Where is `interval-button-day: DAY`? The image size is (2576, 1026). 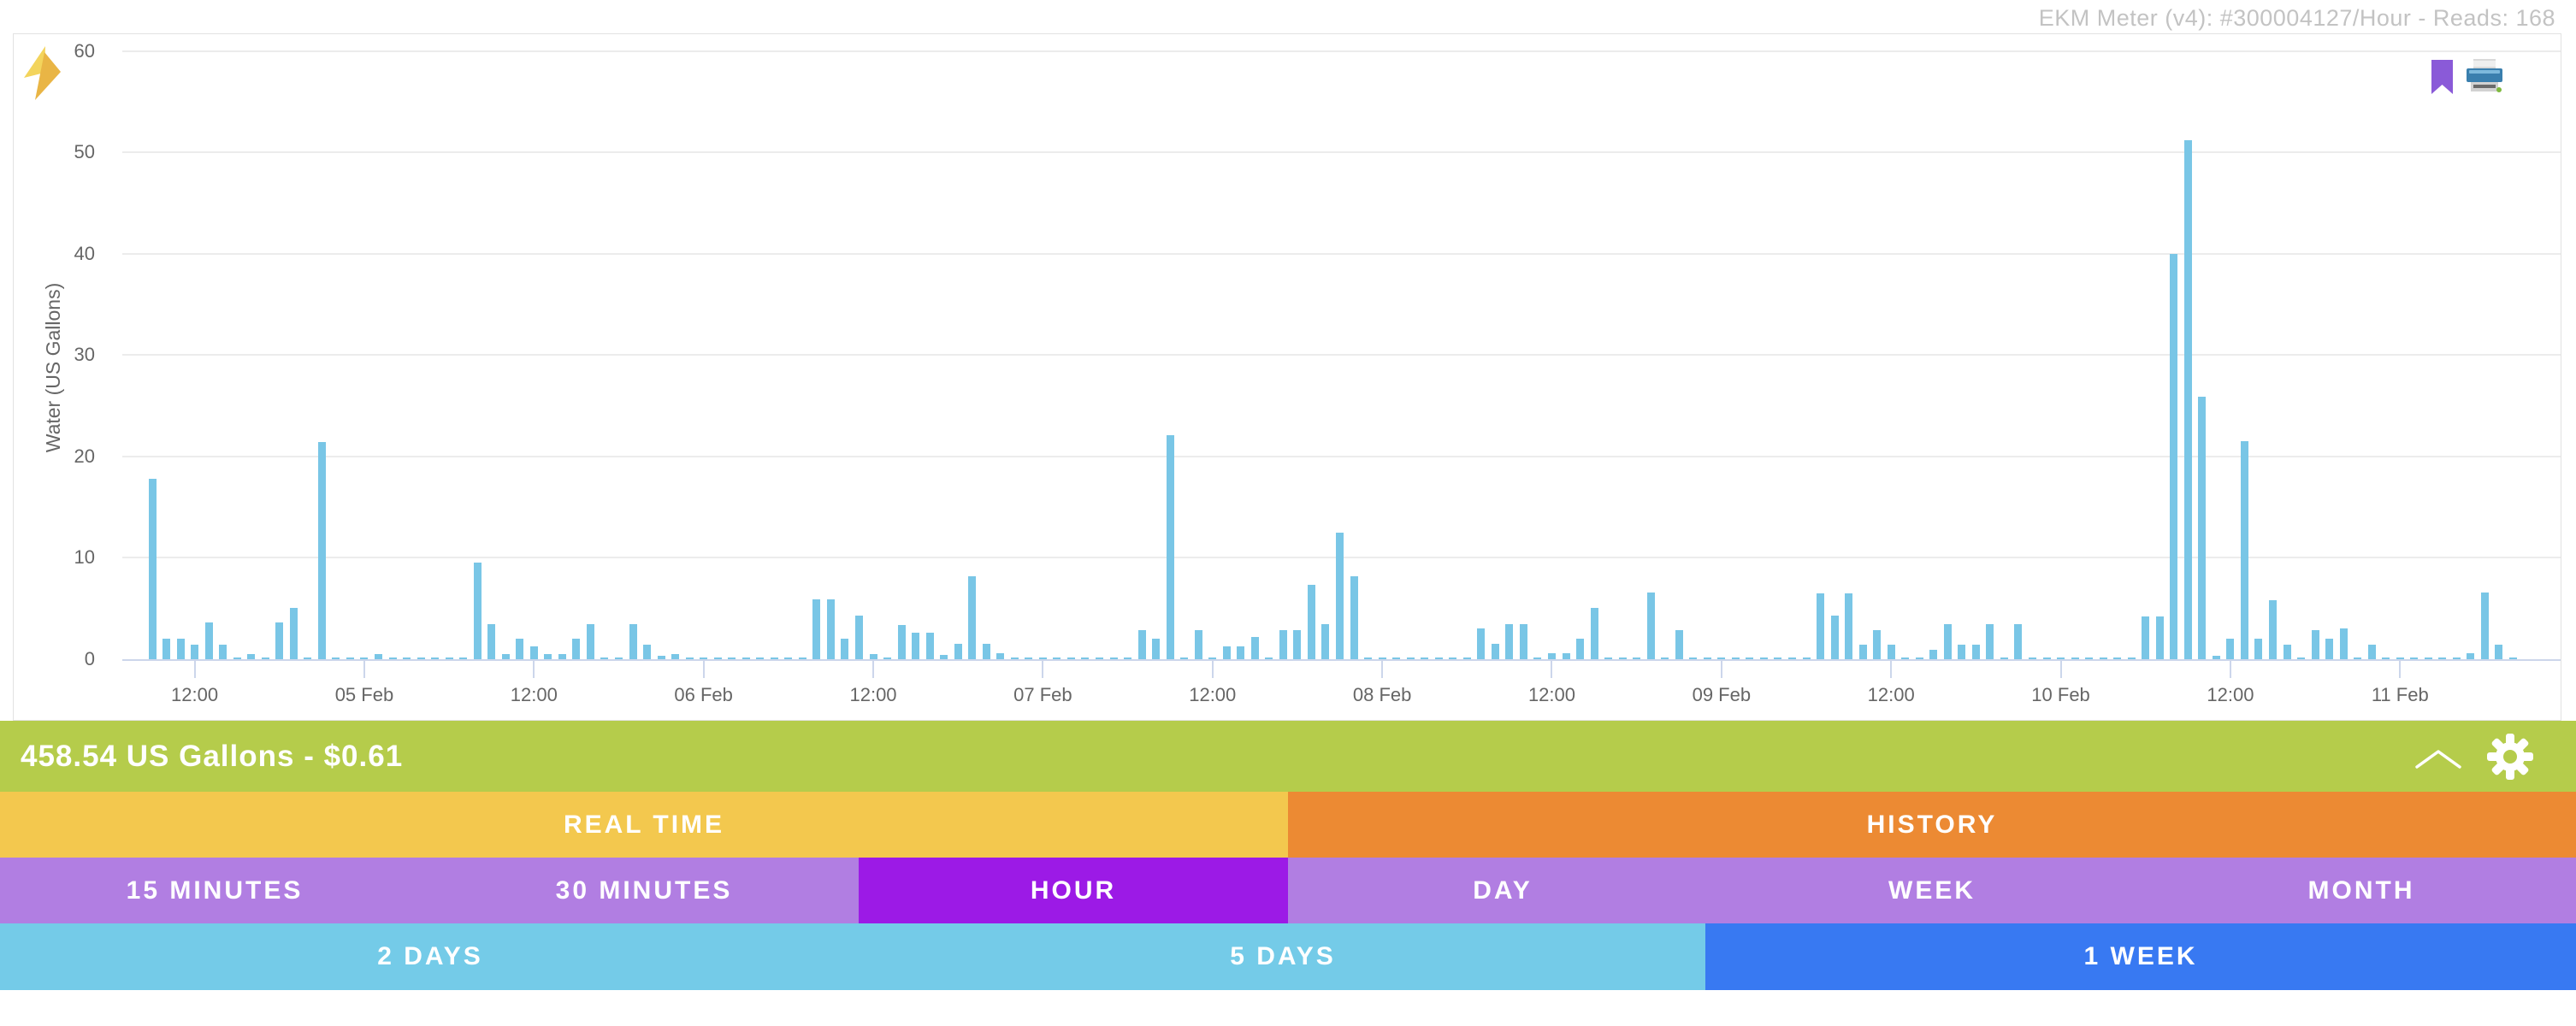
interval-button-day: DAY is located at coordinates (1502, 890).